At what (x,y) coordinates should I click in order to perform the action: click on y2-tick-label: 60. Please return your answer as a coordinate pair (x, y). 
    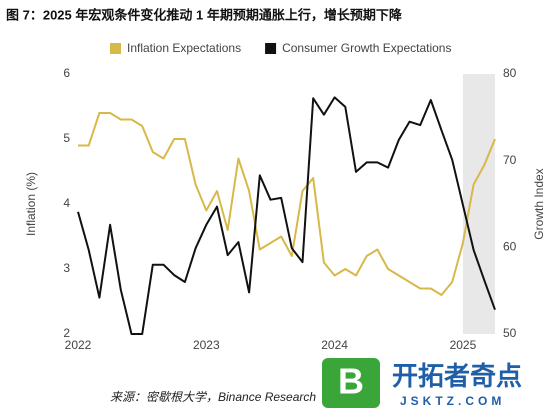
    Looking at the image, I should click on (510, 247).